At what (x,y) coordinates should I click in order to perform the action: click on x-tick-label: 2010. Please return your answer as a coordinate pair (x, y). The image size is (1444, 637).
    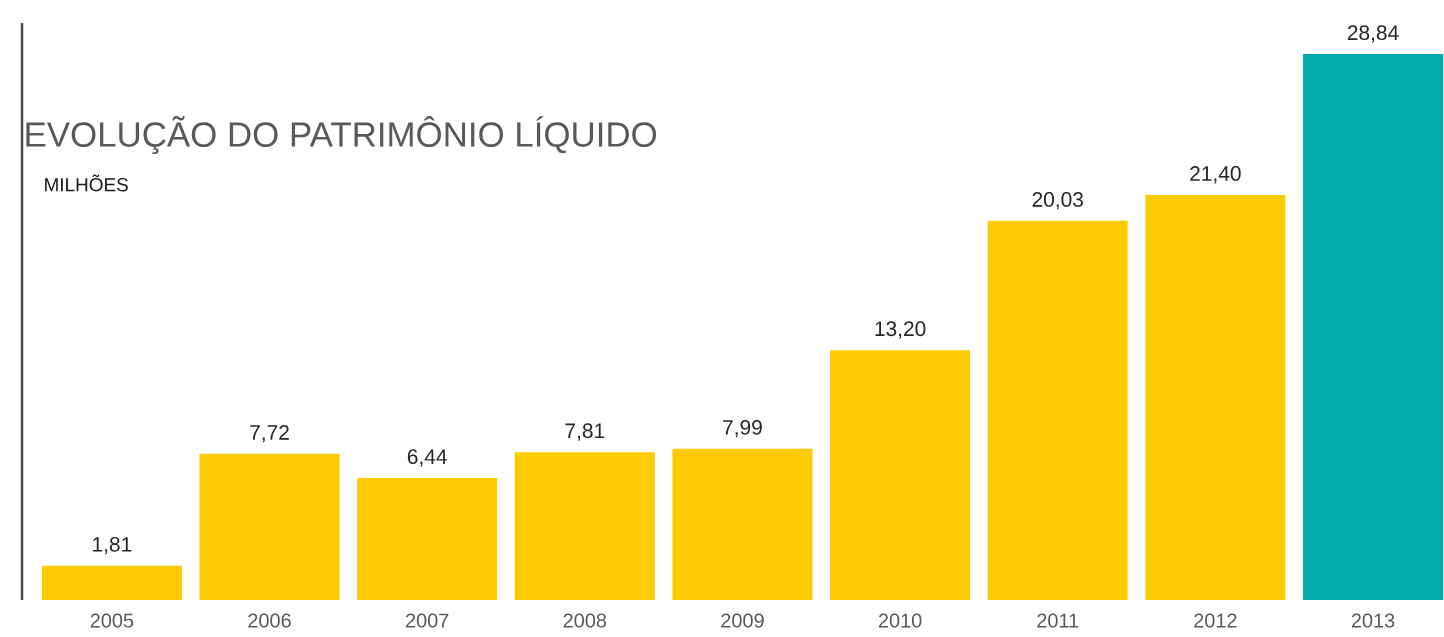
    Looking at the image, I should click on (900, 620).